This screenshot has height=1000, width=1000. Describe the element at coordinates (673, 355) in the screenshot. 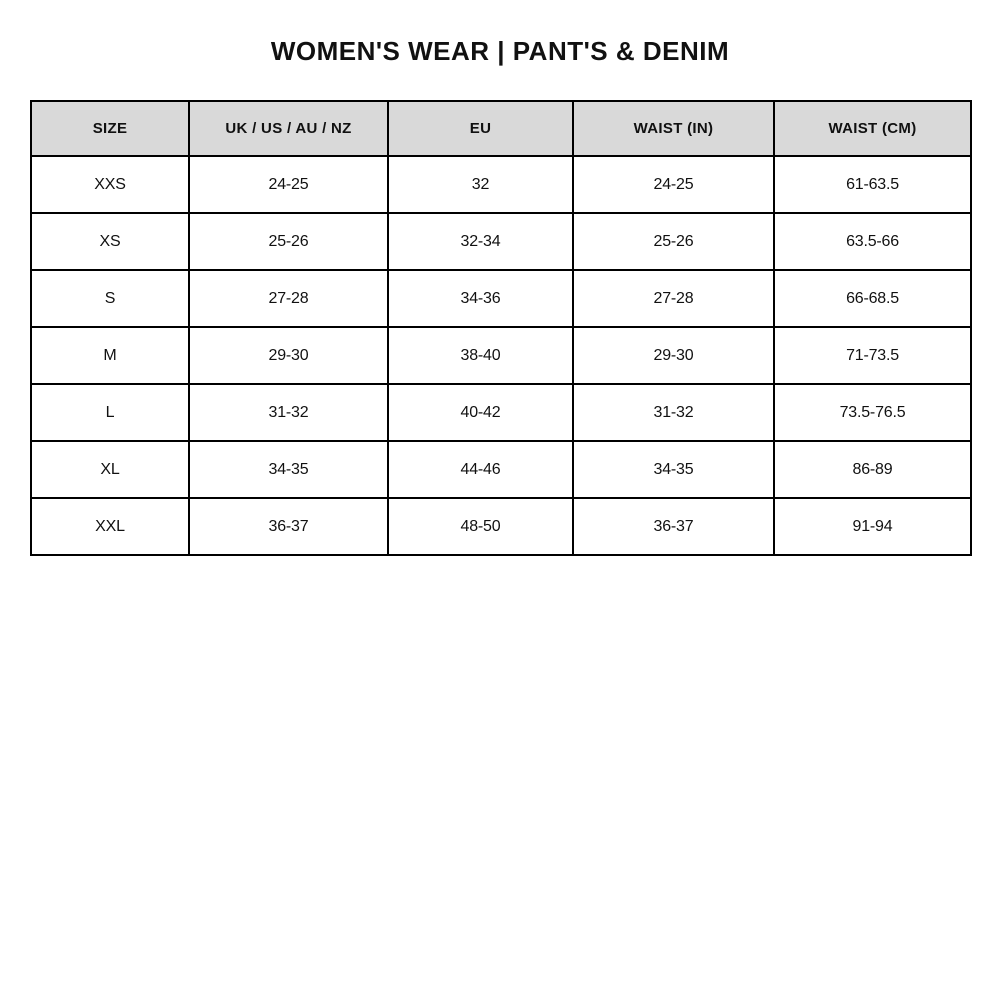

I see `cell-waist-in: 29-30` at that location.